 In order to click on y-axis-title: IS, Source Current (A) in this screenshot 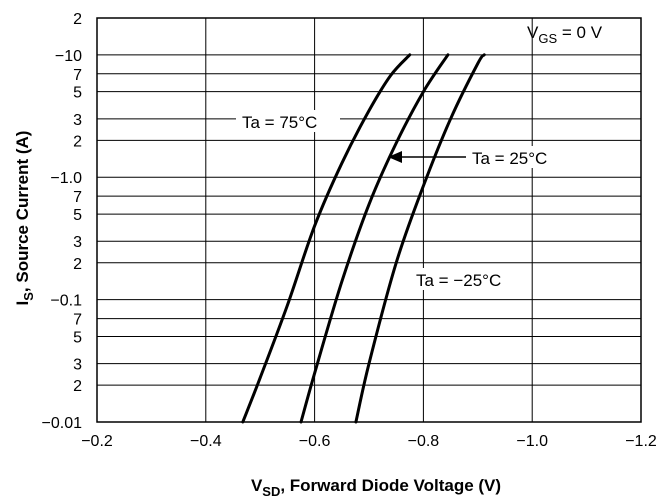, I will do `click(24, 218)`.